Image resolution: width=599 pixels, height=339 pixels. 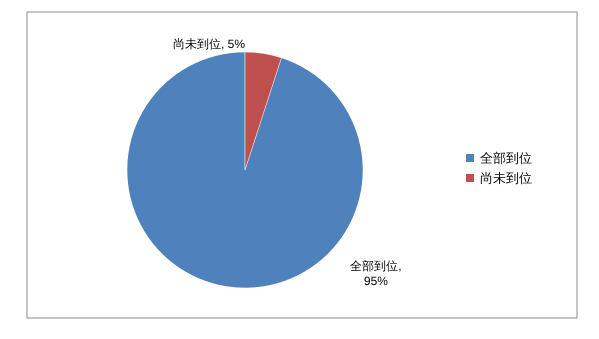 I want to click on text: 尚未到位, 5%, so click(x=209, y=44).